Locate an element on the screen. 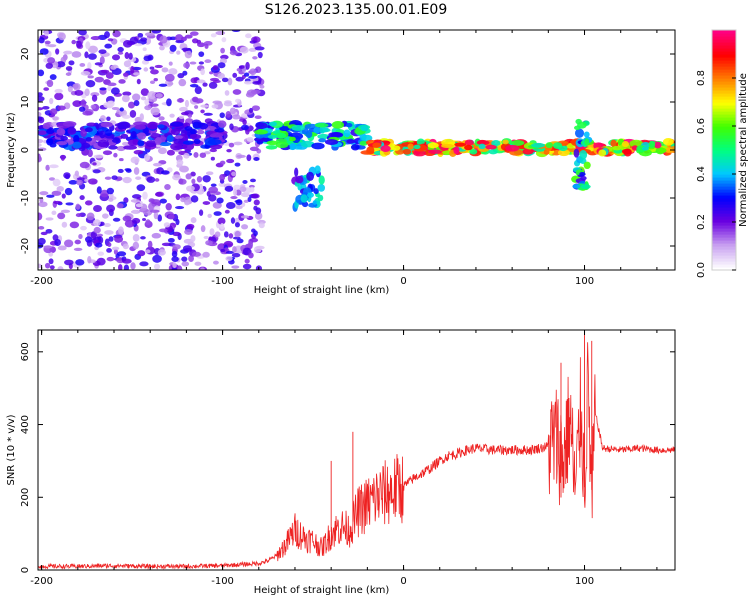 This screenshot has height=600, width=750. colorbar-tick-label: 0.0 is located at coordinates (701, 270).